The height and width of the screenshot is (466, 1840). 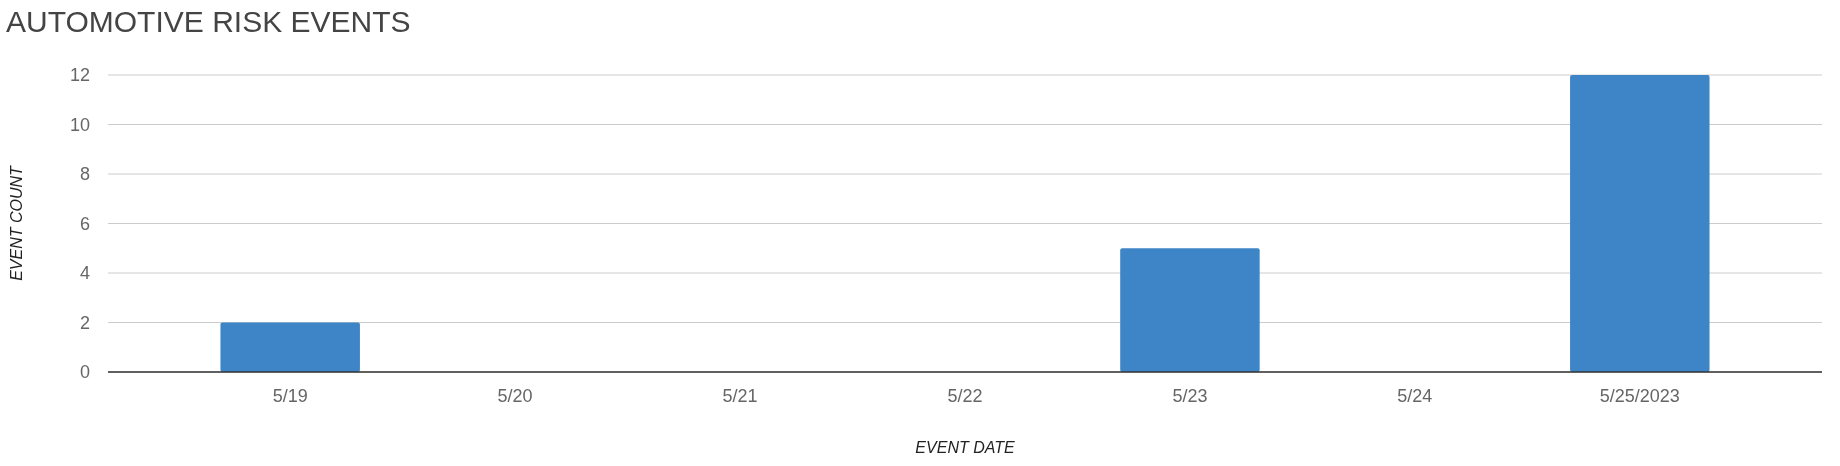 I want to click on x-tick-label: 5/23, so click(x=1190, y=396).